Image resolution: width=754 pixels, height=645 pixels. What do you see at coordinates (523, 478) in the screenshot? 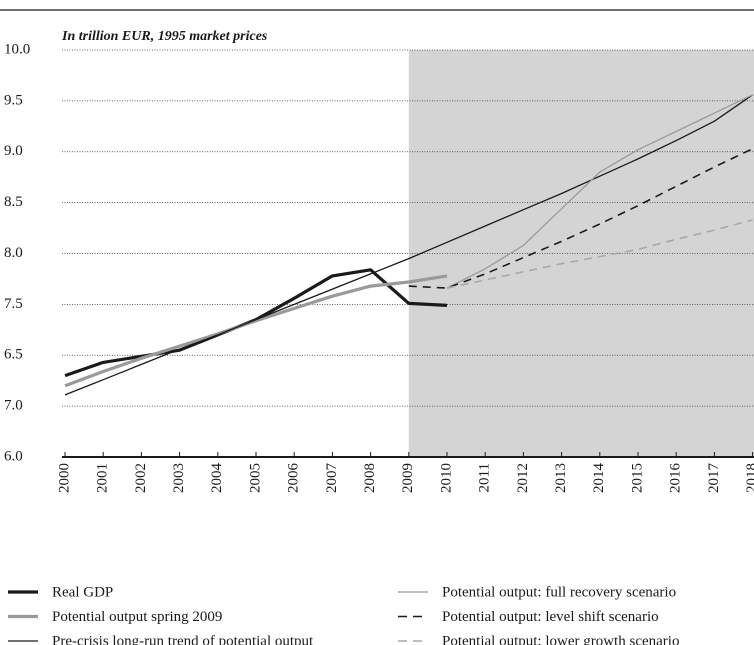
I see `x-tick-label: 2012` at bounding box center [523, 478].